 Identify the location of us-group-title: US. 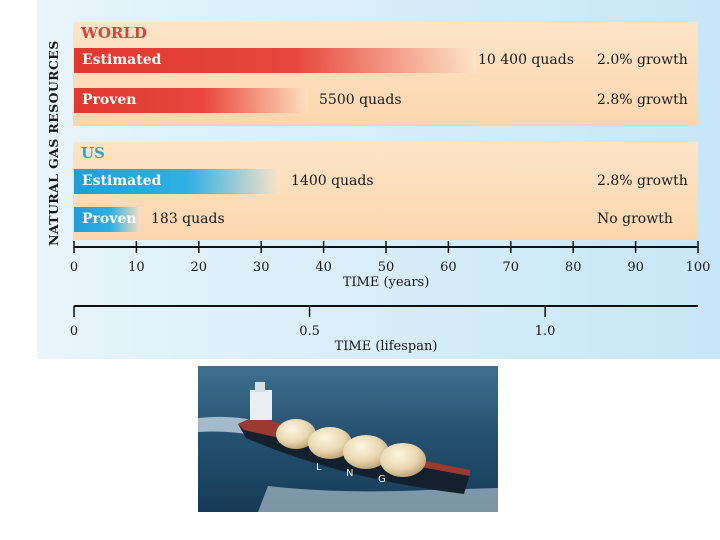
(93, 153).